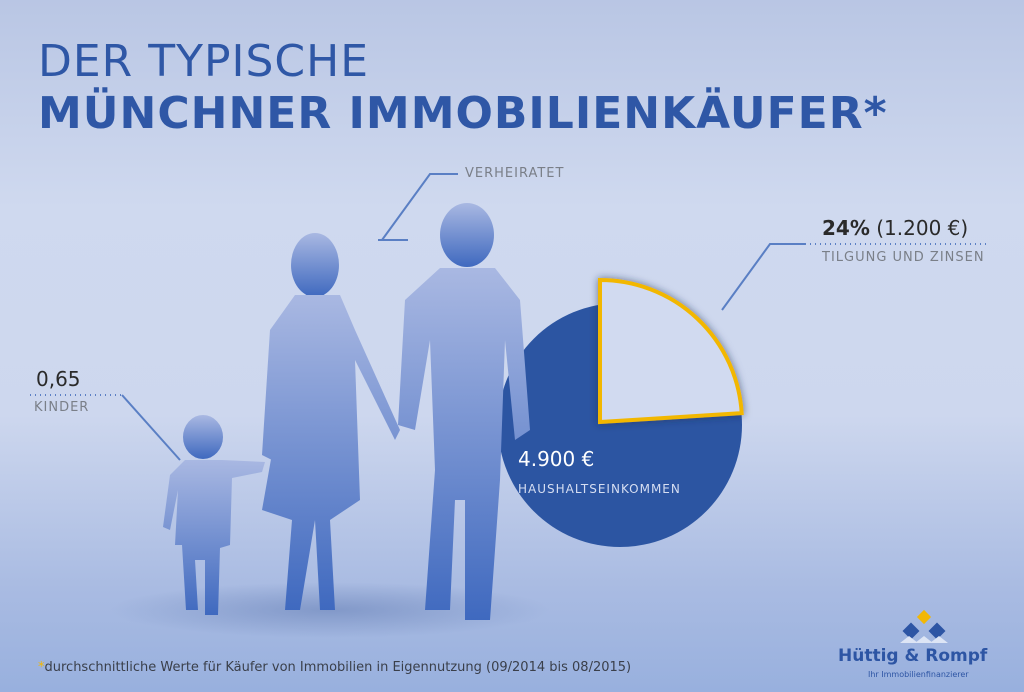  I want to click on man-silhouette, so click(464, 411).